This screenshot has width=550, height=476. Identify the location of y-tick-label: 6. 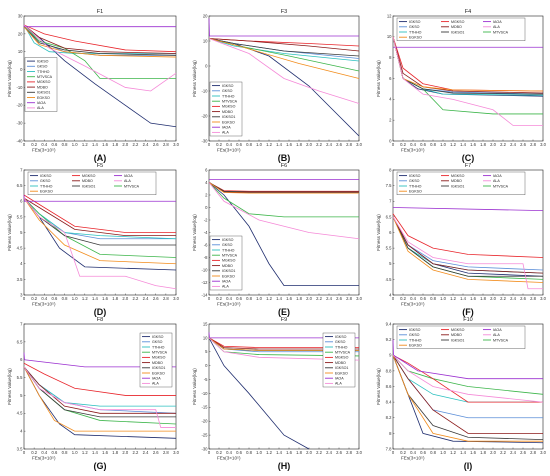
(21, 201).